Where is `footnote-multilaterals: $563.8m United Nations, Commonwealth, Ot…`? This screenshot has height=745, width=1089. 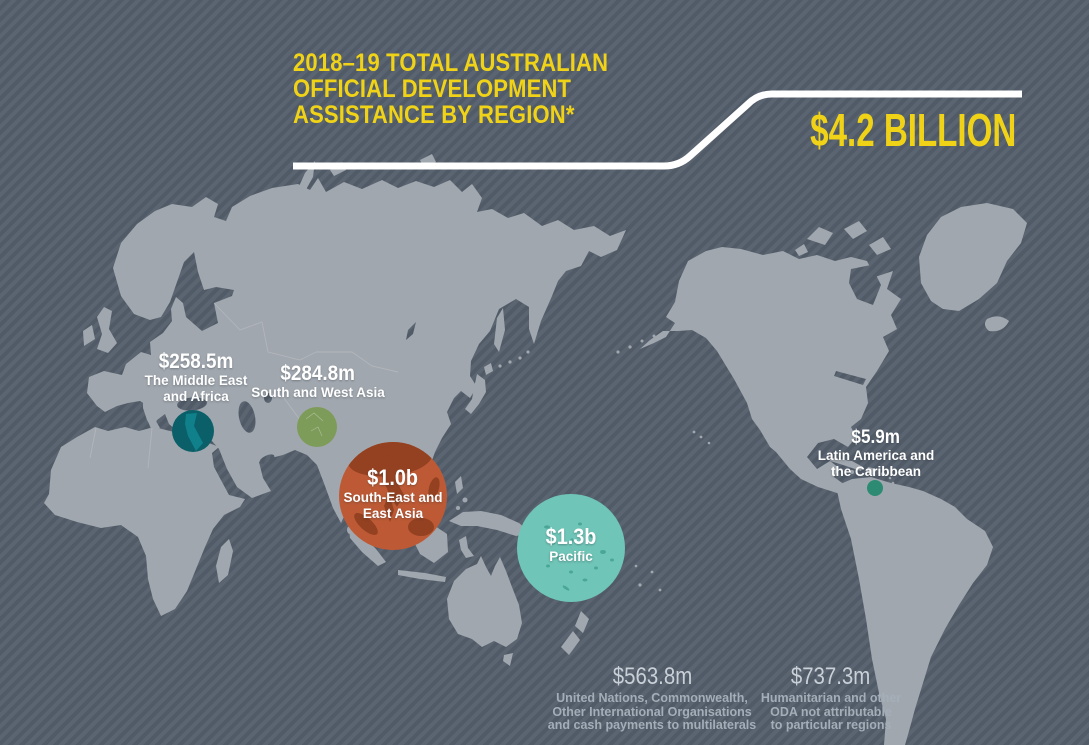 footnote-multilaterals: $563.8m United Nations, Commonwealth, Ot… is located at coordinates (652, 698).